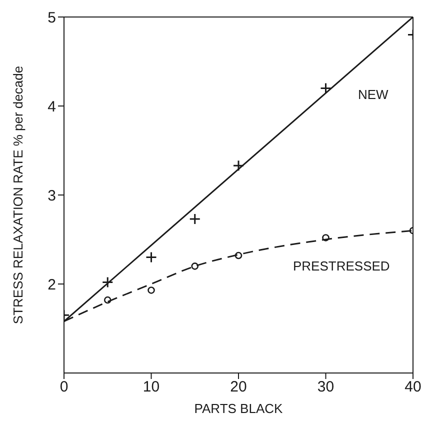  I want to click on y-tick-label: 4, so click(52, 107).